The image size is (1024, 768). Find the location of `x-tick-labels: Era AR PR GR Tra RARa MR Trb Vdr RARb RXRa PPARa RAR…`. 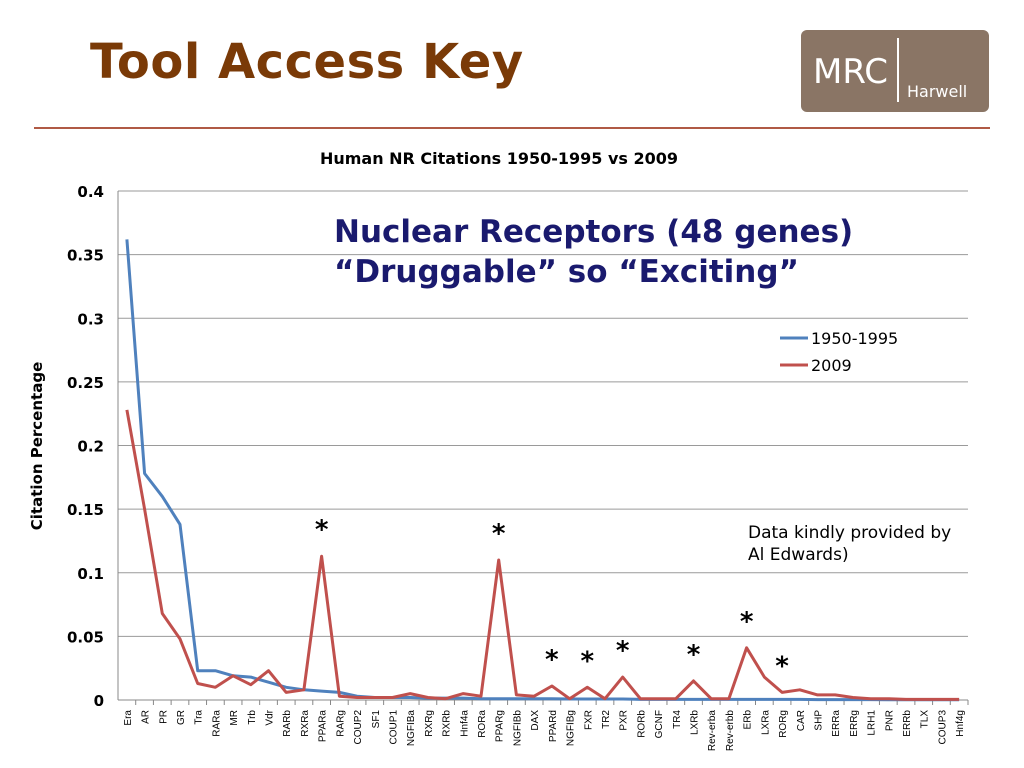

x-tick-labels: Era AR PR GR Tra RARa MR Trb Vdr RARb RXRa PPARa RAR… is located at coordinates (544, 730).